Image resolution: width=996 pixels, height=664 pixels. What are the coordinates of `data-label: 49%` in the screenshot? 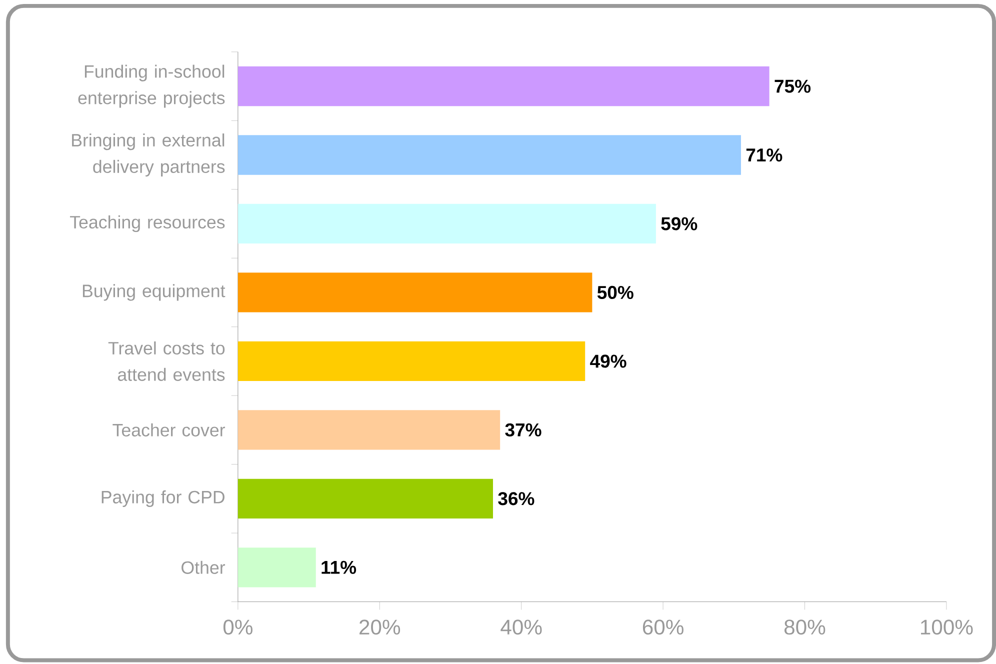 It's located at (608, 361).